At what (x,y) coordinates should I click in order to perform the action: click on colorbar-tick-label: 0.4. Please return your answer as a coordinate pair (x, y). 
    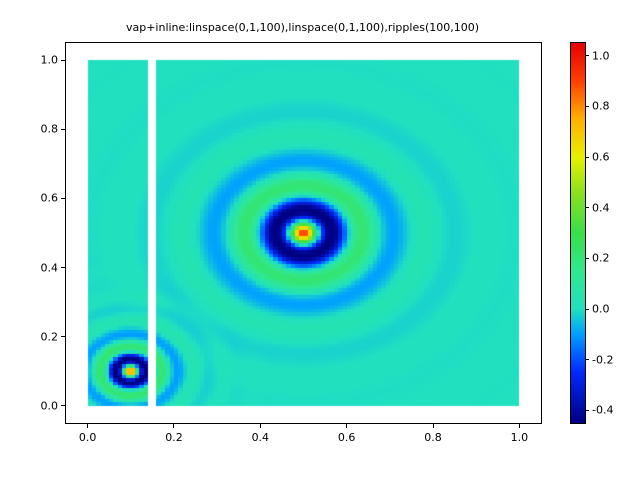
    Looking at the image, I should click on (601, 208).